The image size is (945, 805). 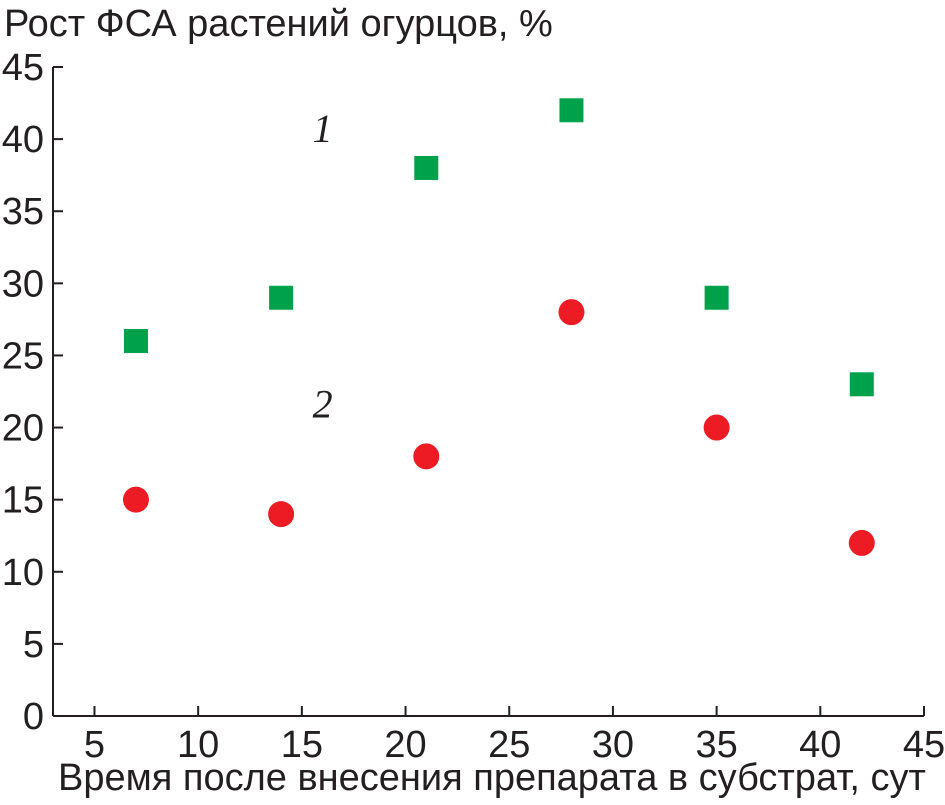 What do you see at coordinates (94, 745) in the screenshot?
I see `x-tick-label: 5` at bounding box center [94, 745].